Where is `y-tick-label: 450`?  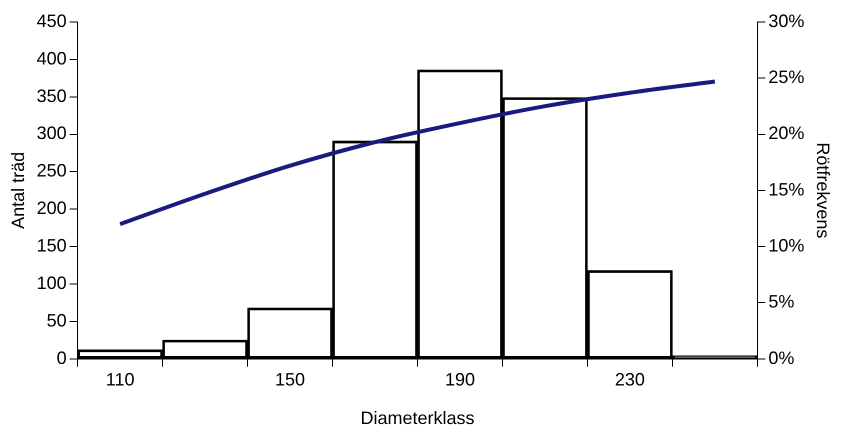
y-tick-label: 450 is located at coordinates (51, 20).